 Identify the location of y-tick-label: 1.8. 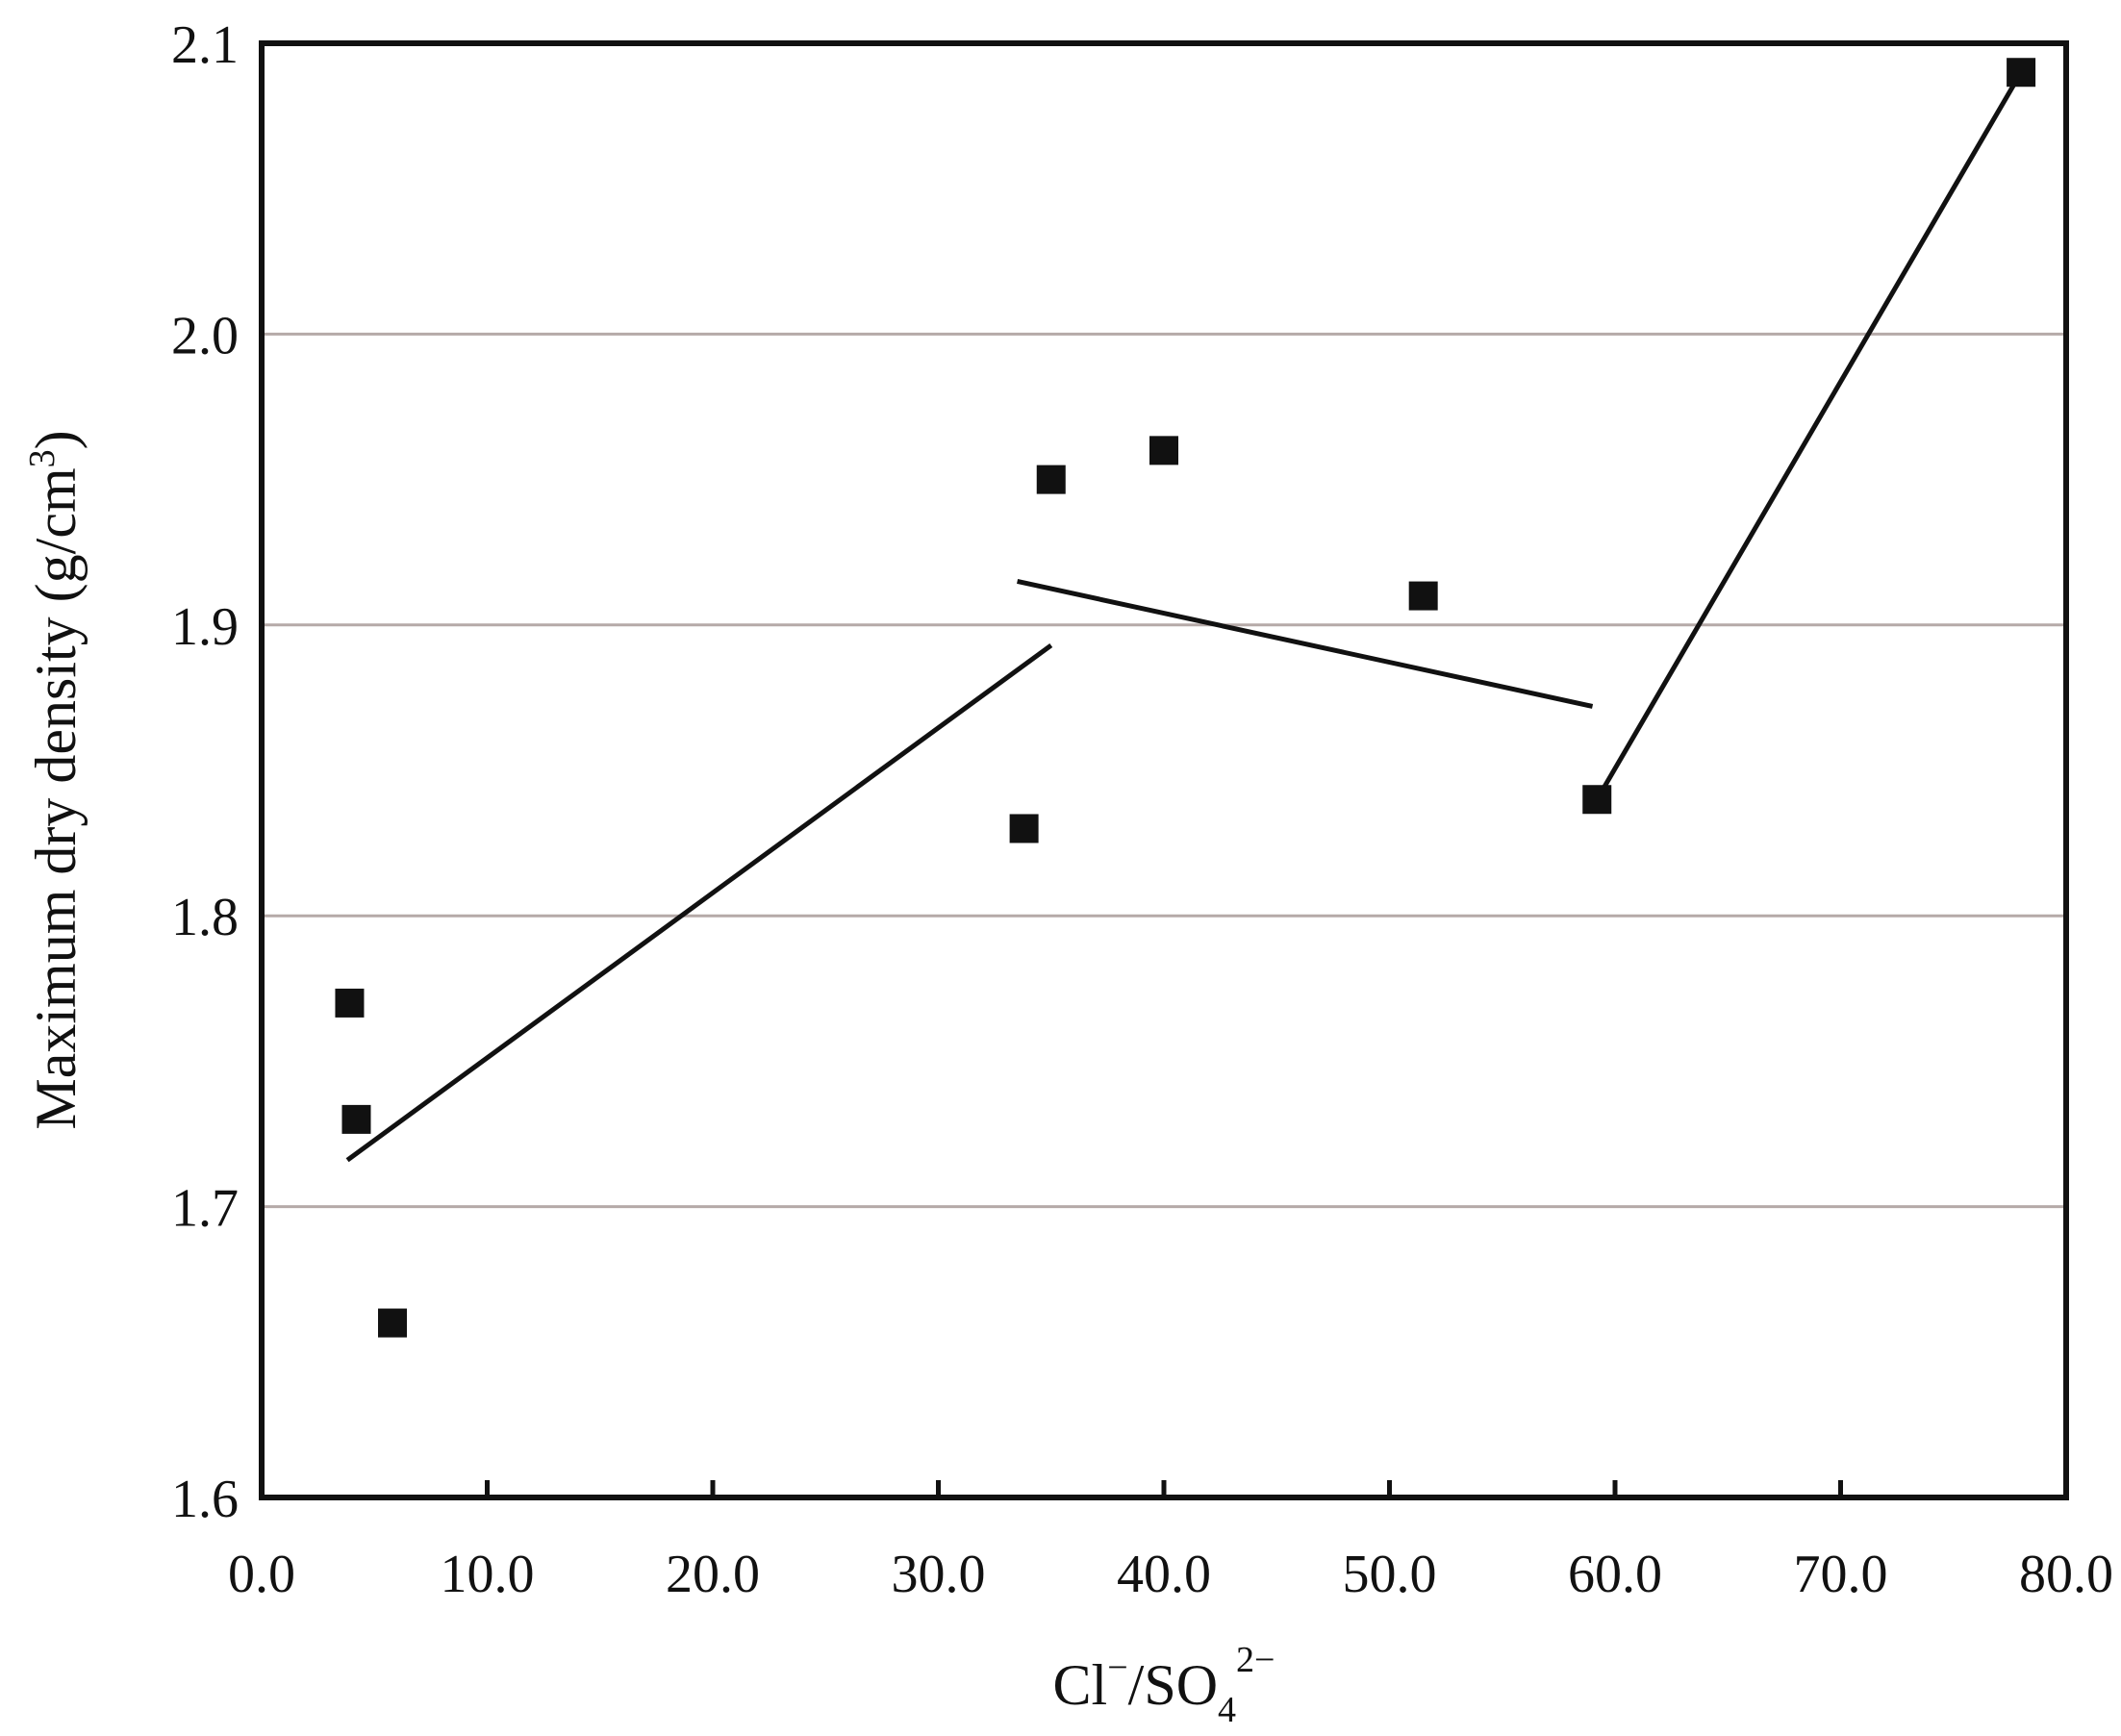
(205, 917).